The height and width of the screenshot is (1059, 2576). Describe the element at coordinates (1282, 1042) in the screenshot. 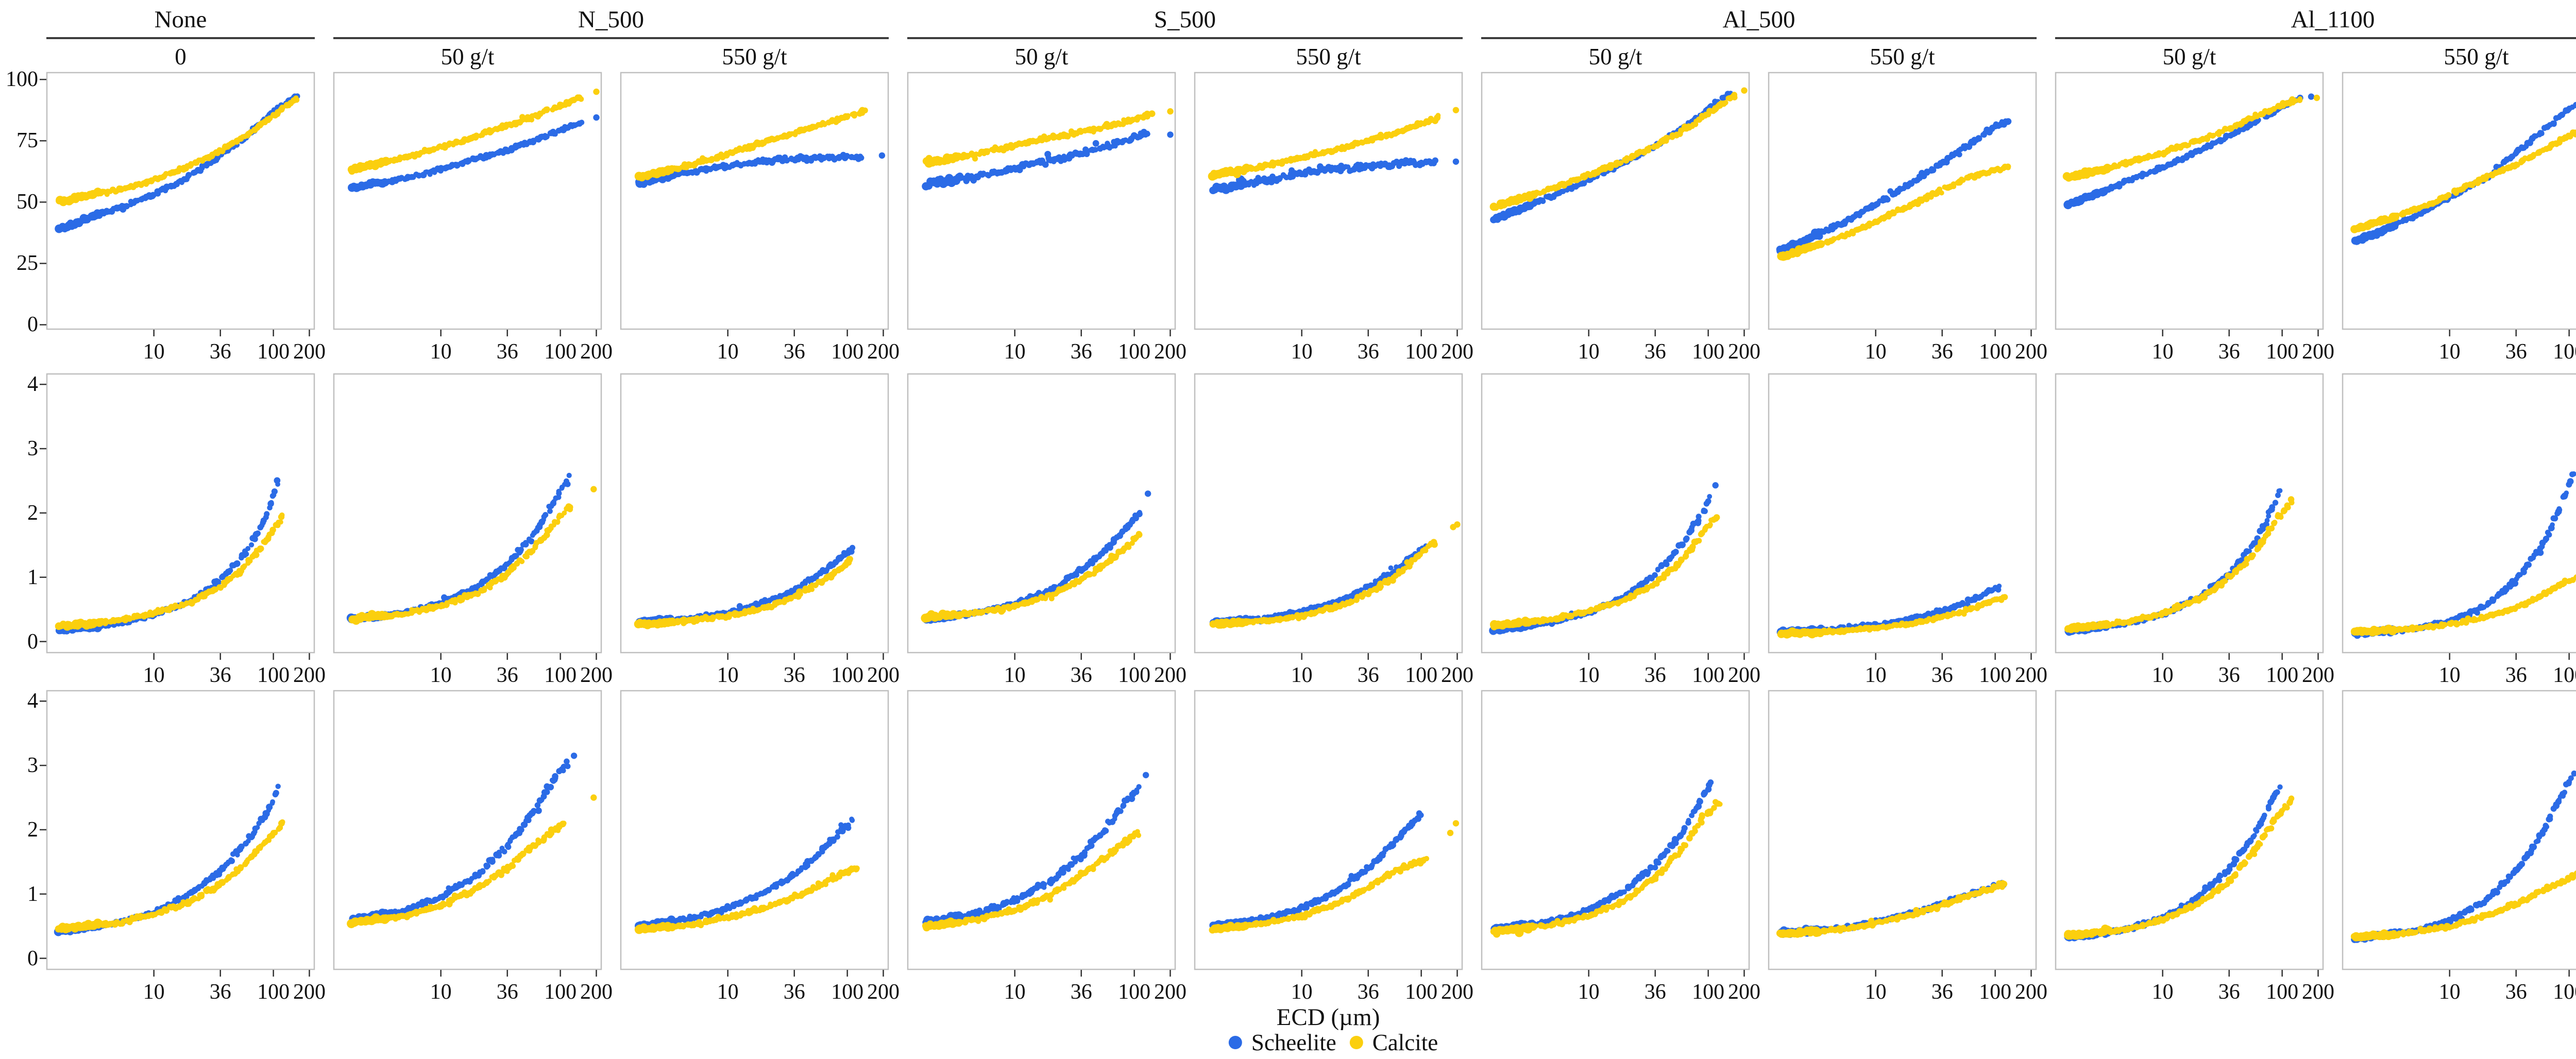

I see `legend-item-scheelite: Scheelite` at that location.